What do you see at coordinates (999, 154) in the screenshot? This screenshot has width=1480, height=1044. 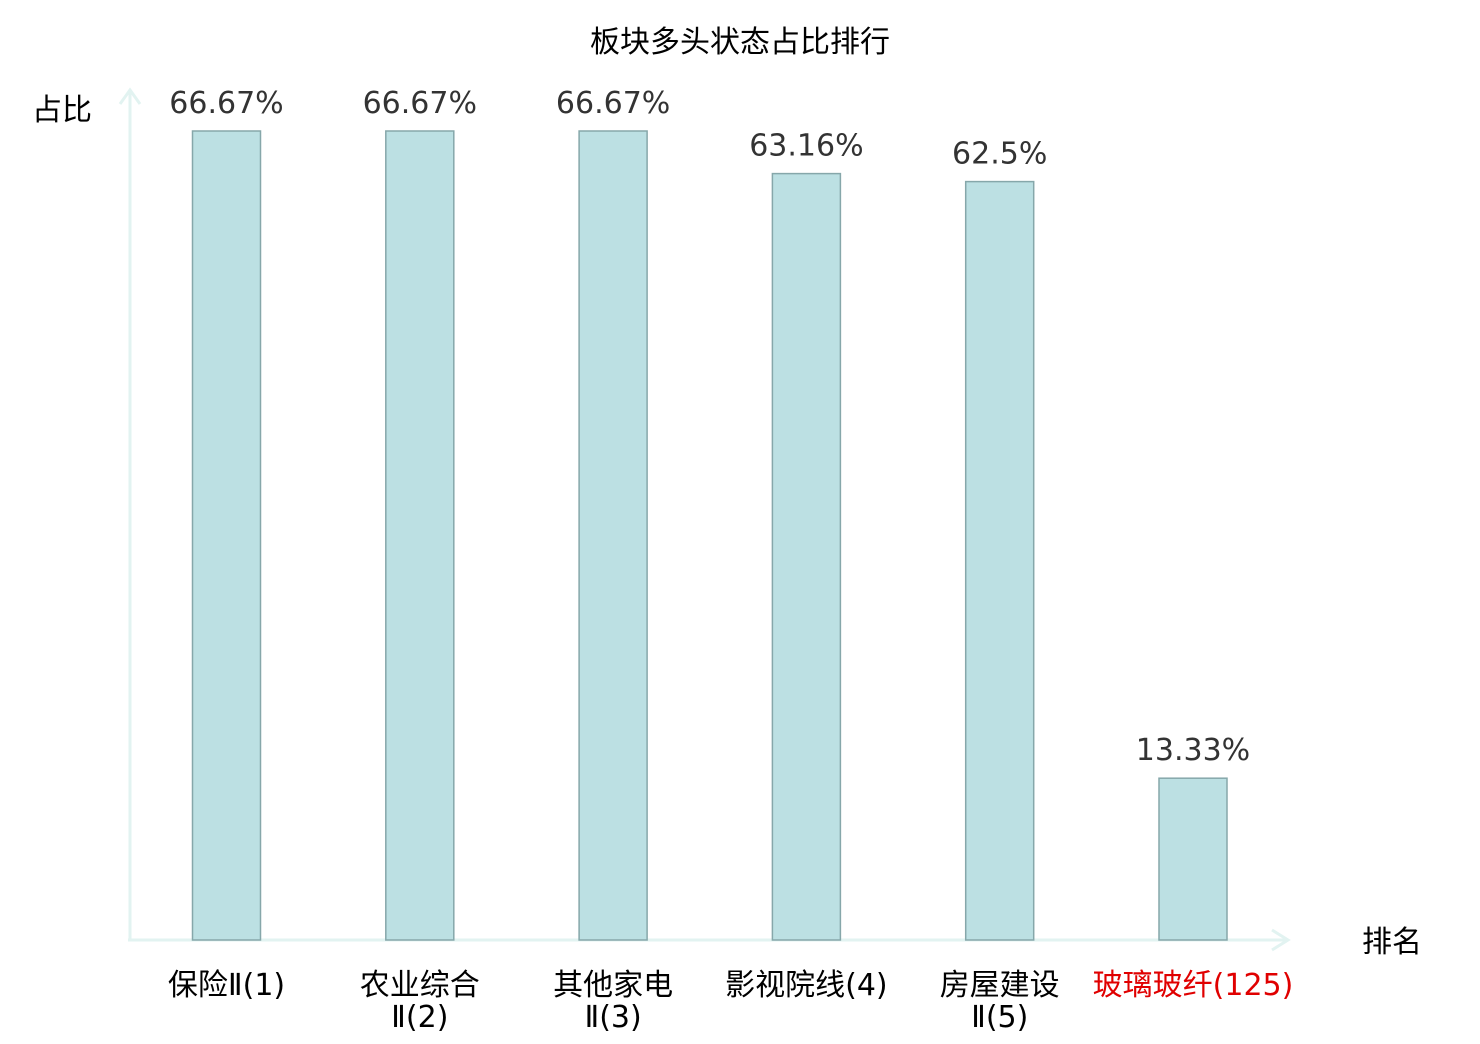 I see `value-label: 62.5%` at bounding box center [999, 154].